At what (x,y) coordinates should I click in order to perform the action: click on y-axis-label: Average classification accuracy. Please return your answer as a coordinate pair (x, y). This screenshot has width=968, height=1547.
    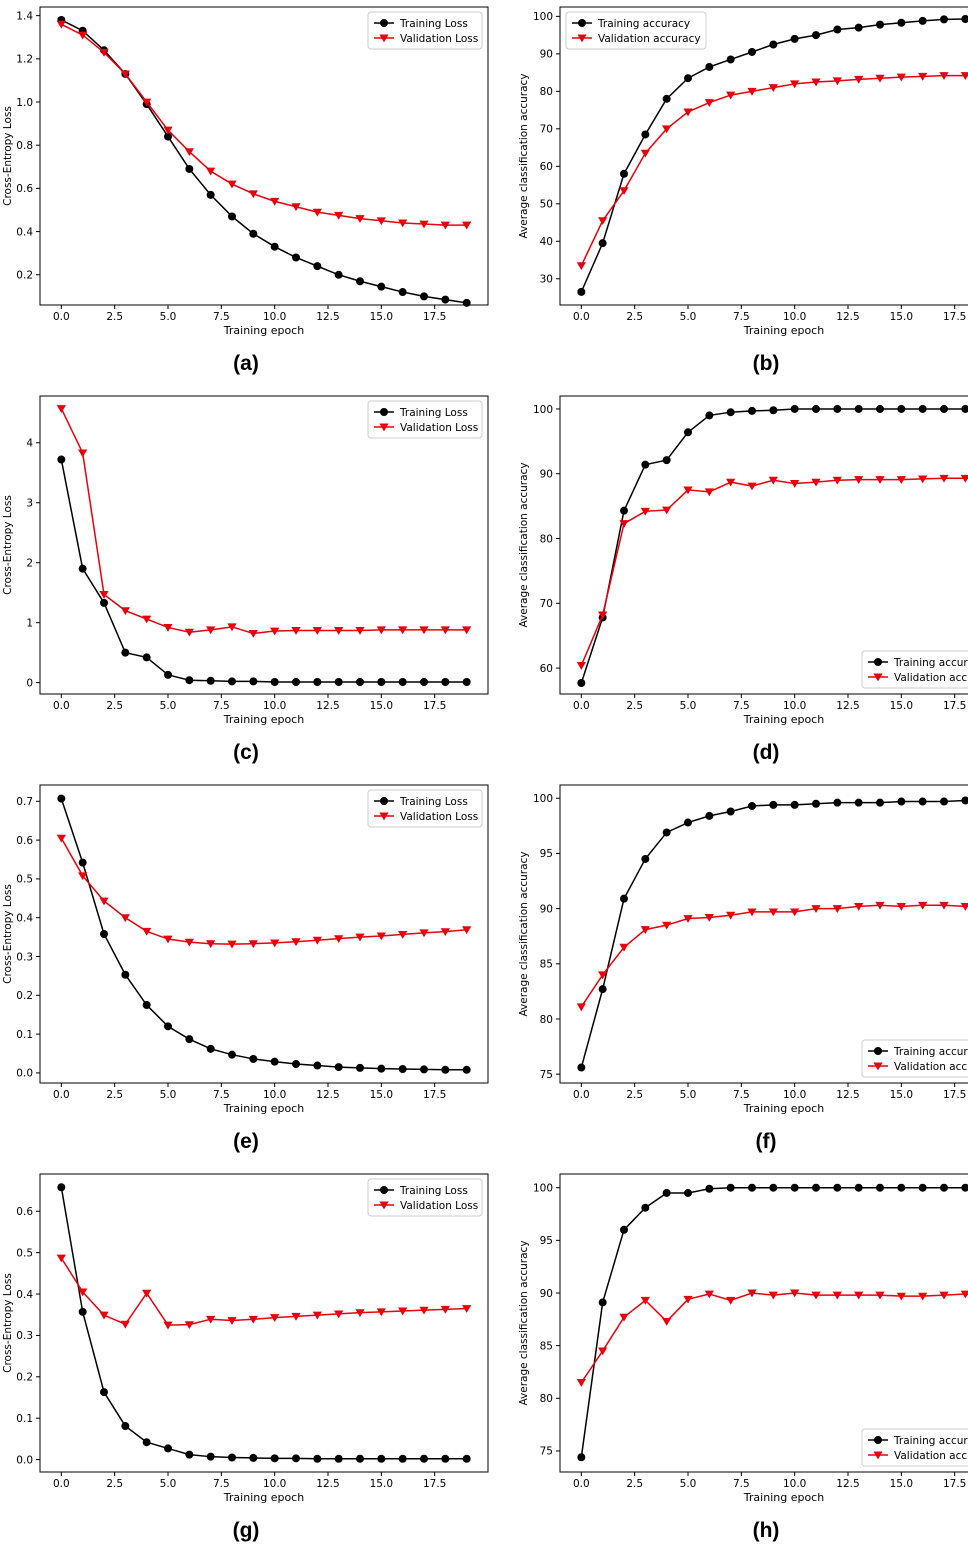
    Looking at the image, I should click on (524, 544).